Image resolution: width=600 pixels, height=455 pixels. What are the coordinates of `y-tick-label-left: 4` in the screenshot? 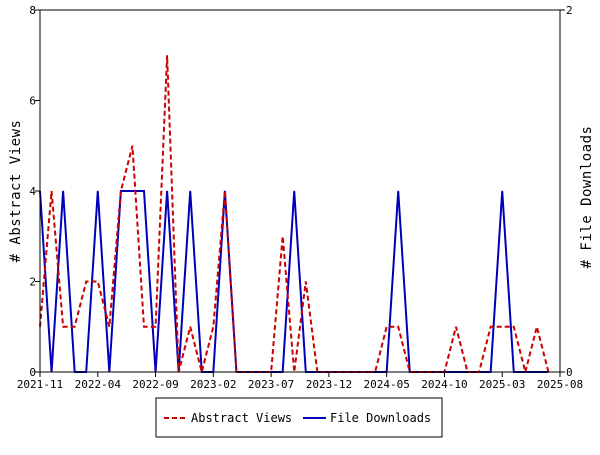 It's located at (32, 191).